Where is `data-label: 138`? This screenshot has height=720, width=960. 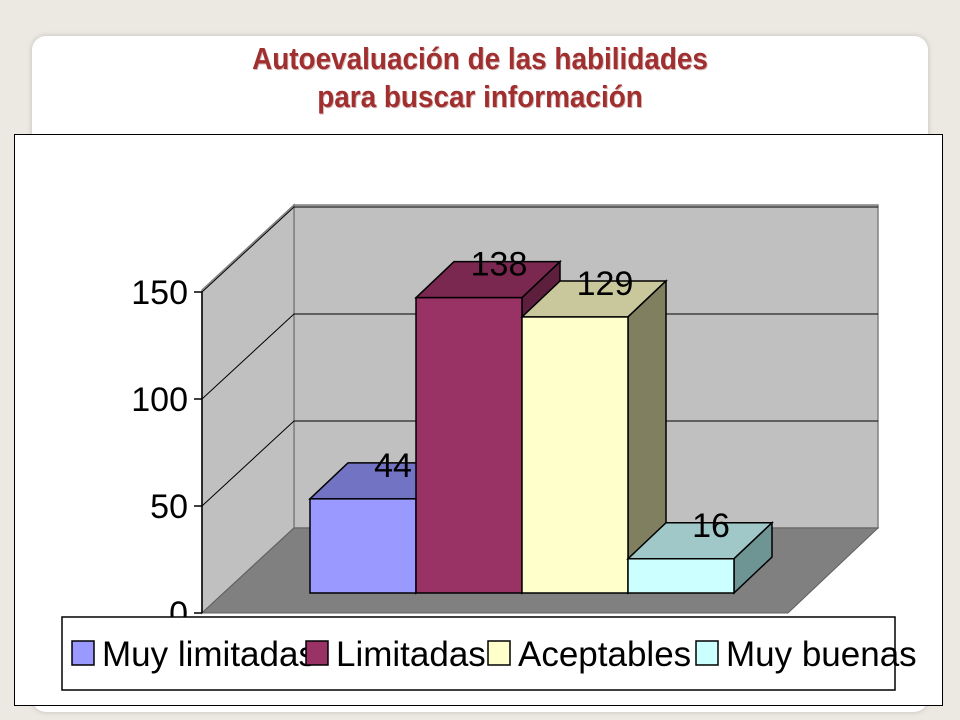
data-label: 138 is located at coordinates (499, 265).